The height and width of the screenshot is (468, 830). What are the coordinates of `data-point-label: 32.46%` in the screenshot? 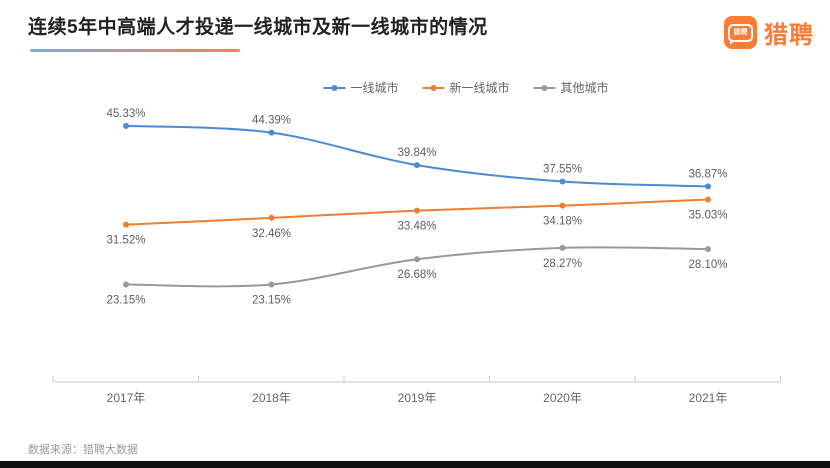 It's located at (271, 234).